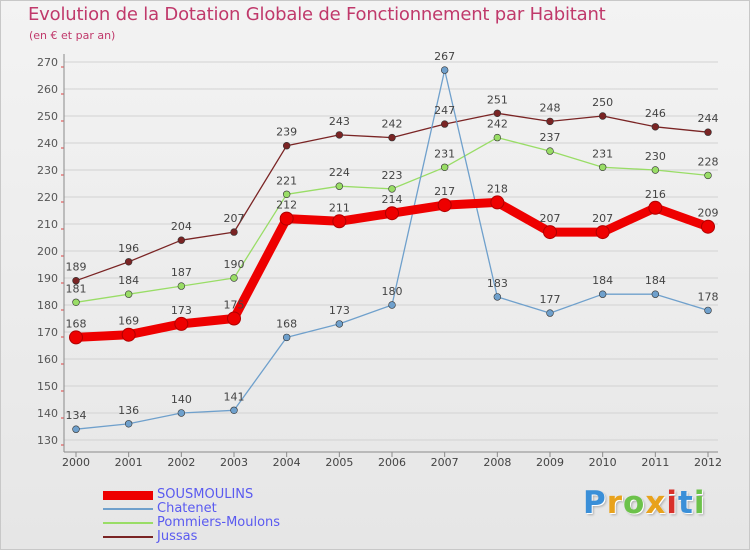  What do you see at coordinates (47, 143) in the screenshot?
I see `y-tick-label: 240` at bounding box center [47, 143].